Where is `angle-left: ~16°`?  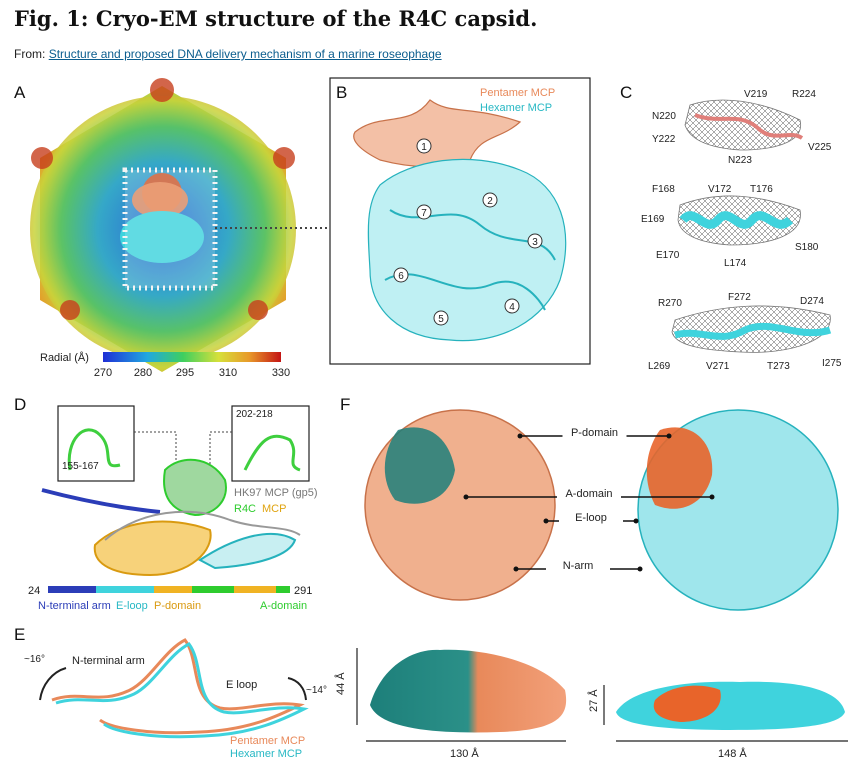
angle-left: ~16° is located at coordinates (34, 659).